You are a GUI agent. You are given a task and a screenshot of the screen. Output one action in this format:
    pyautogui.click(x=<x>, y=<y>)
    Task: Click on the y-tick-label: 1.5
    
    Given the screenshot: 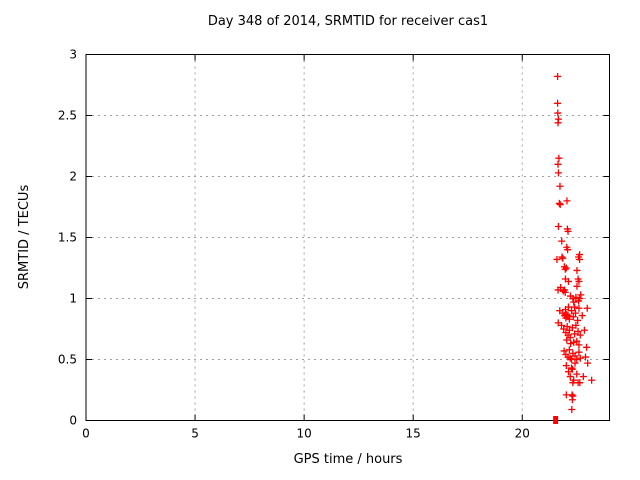 What is the action you would take?
    pyautogui.click(x=67, y=238)
    